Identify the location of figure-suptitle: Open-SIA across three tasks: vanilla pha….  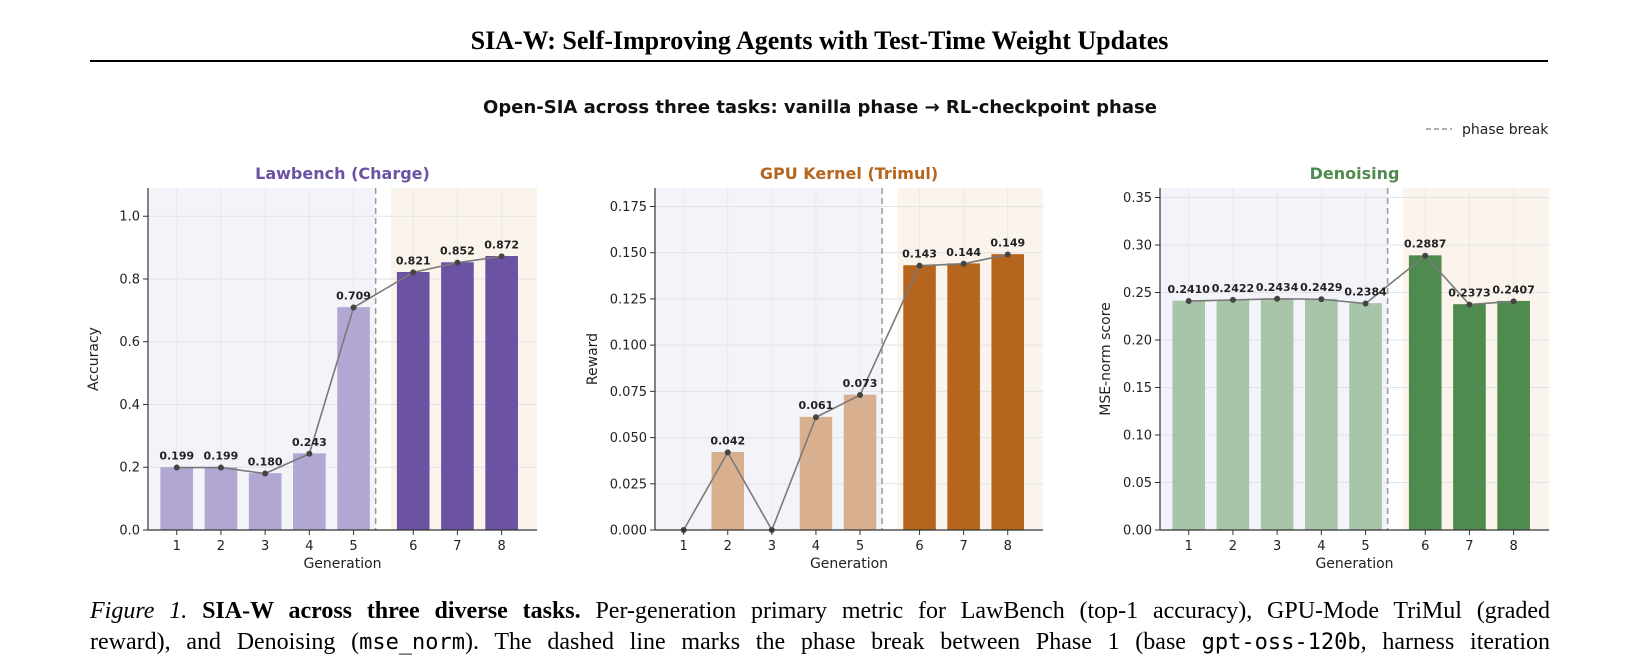
(820, 107).